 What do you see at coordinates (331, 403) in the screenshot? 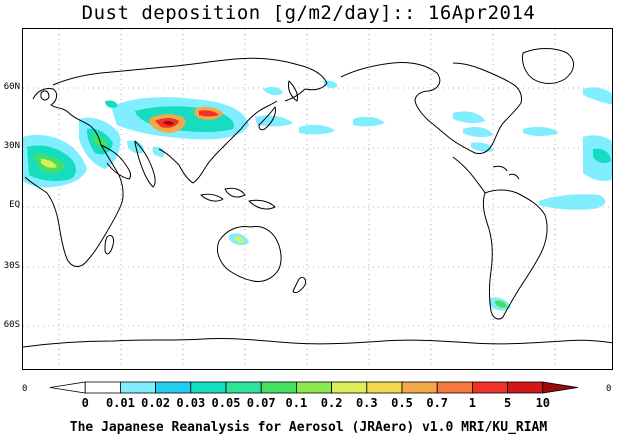
I see `colorbar-tick-label: 0.2` at bounding box center [331, 403].